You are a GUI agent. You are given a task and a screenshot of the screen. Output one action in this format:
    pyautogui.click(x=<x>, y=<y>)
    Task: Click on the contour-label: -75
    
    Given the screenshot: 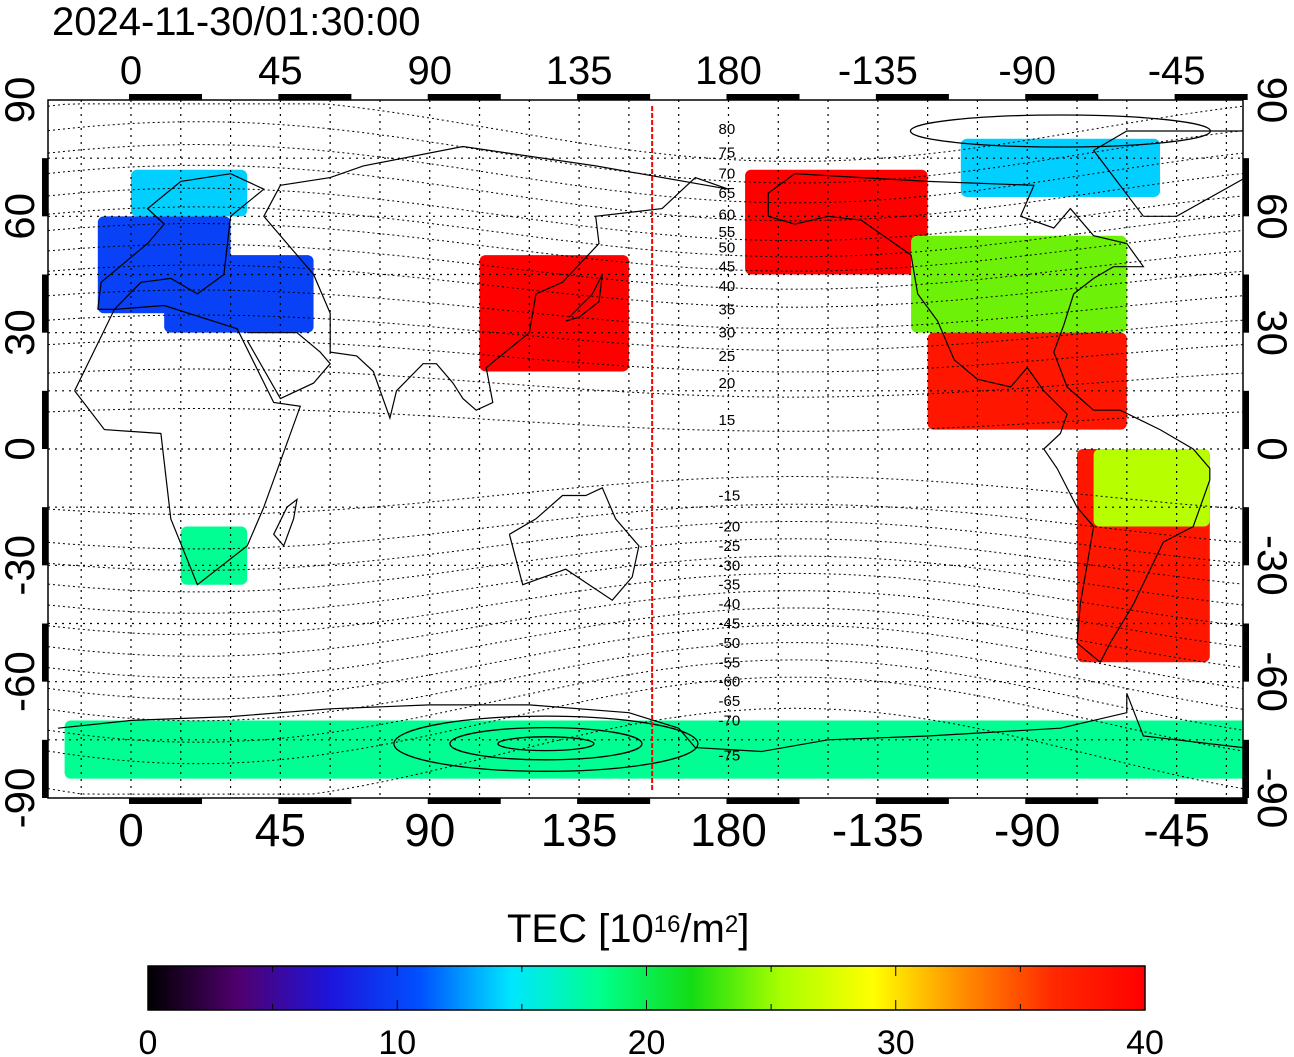 What is the action you would take?
    pyautogui.click(x=729, y=755)
    